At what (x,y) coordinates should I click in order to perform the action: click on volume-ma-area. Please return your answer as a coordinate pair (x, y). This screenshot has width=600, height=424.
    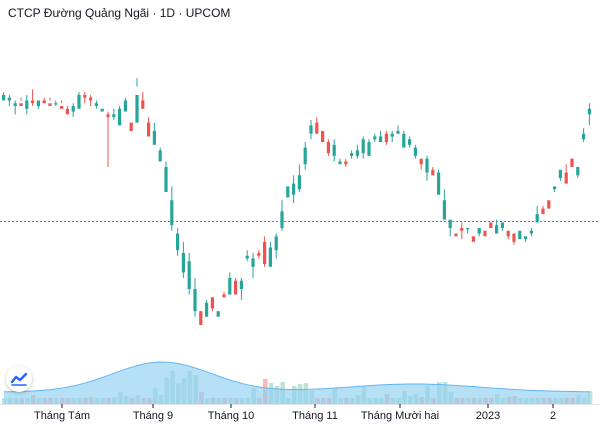
    Looking at the image, I should click on (297, 383).